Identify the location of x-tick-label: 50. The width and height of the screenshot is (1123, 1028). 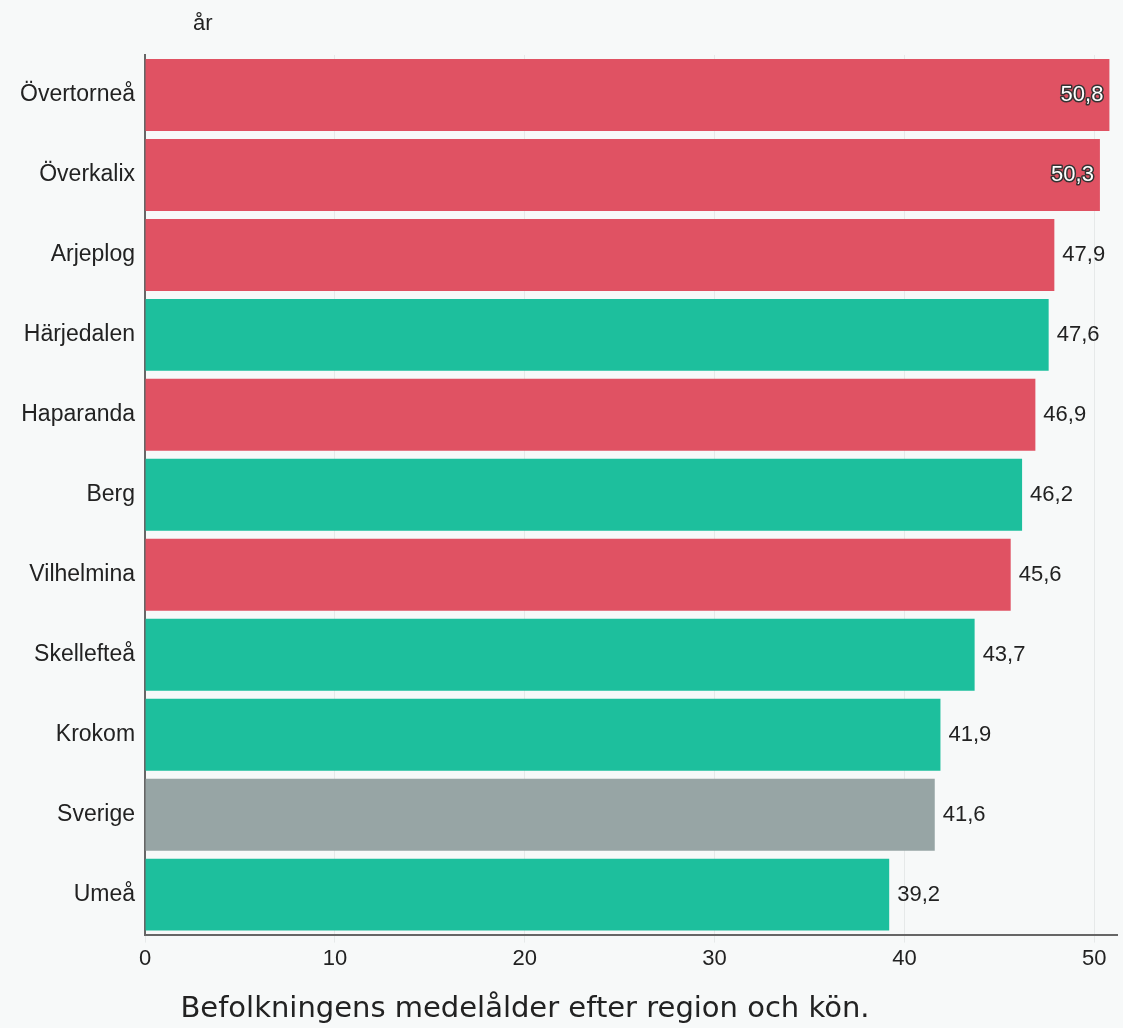
(1094, 957).